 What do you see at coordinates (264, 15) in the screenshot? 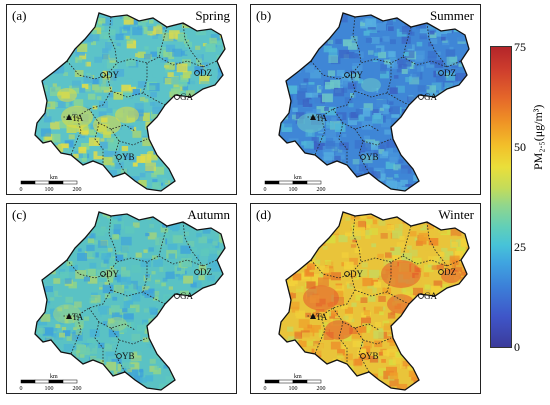
I see `panel-label: (b)` at bounding box center [264, 15].